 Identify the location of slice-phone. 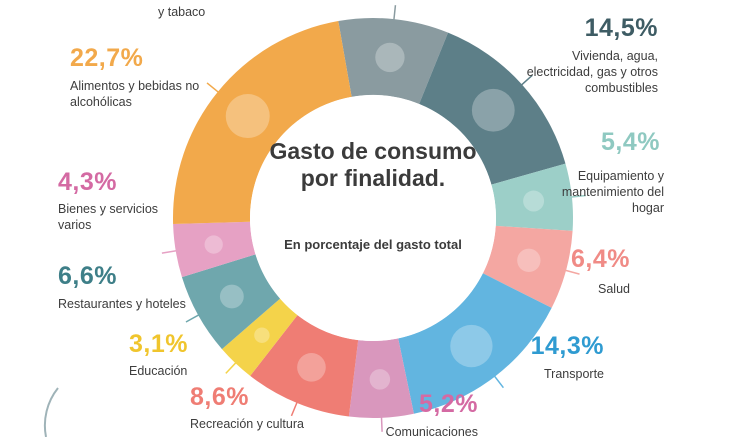
(381, 378).